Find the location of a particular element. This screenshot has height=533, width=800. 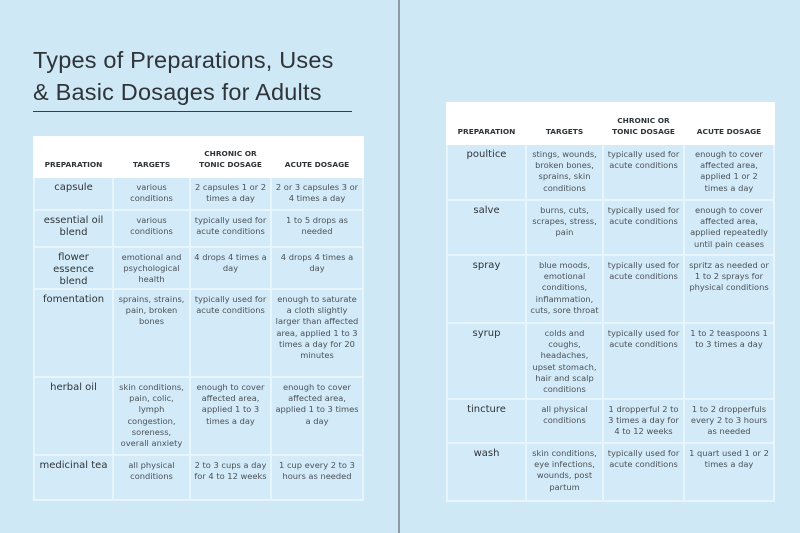

cell-acute: 1 cup every 2 to 3 hours as needed is located at coordinates (317, 477).